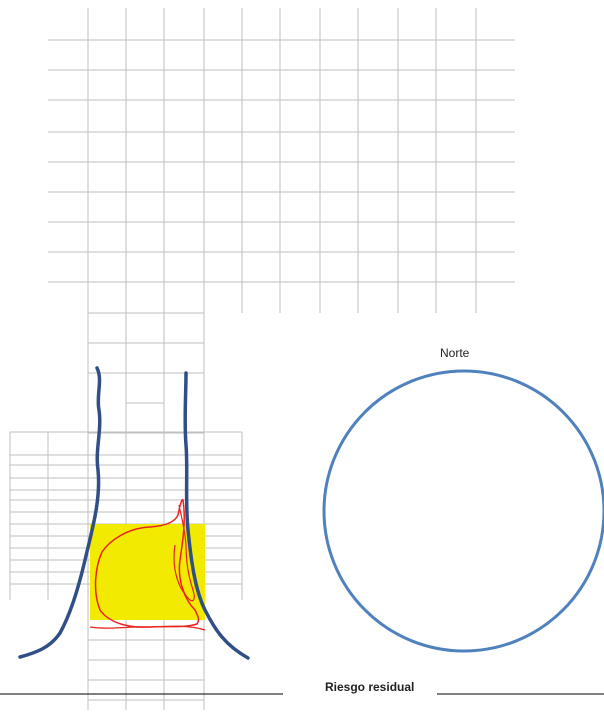 This screenshot has height=713, width=604. I want to click on river-right, so click(216, 515).